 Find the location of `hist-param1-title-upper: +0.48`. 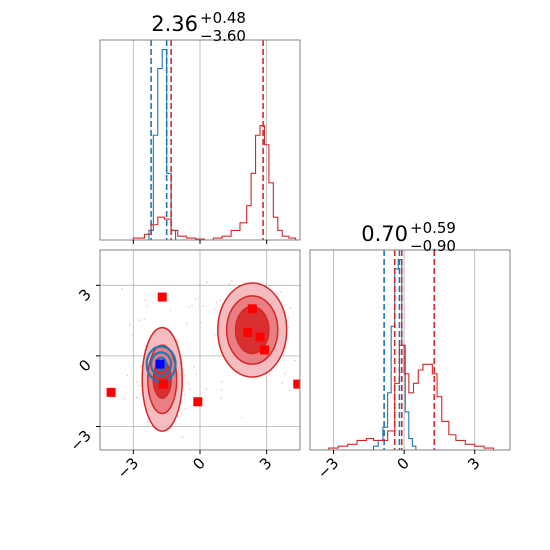

hist-param1-title-upper: +0.48 is located at coordinates (223, 18).